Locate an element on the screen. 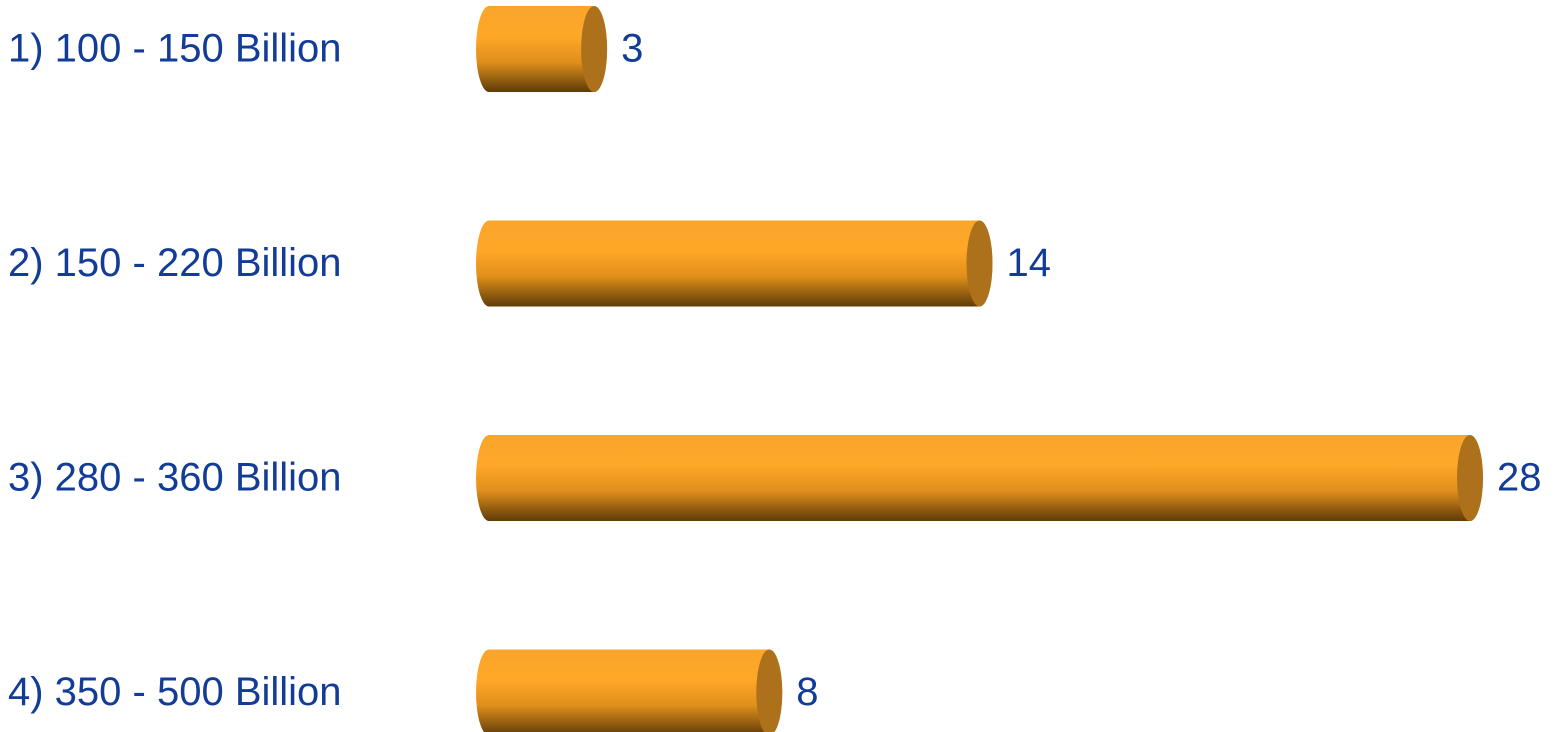 Image resolution: width=1560 pixels, height=732 pixels. value-label: 14 is located at coordinates (1029, 263).